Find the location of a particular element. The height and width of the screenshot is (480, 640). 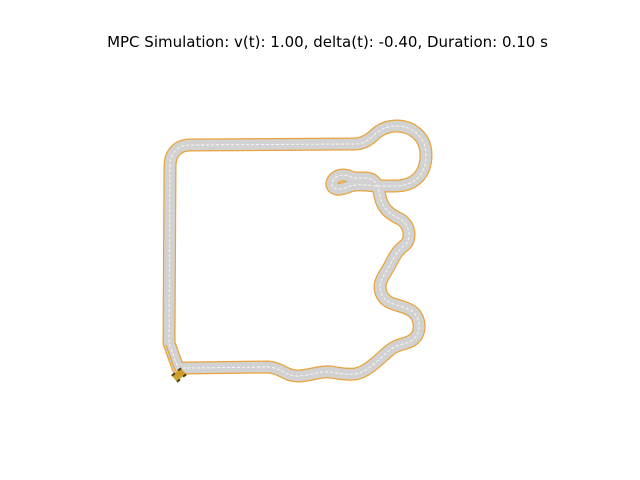

vehicle-wheel-rear-left is located at coordinates (173, 374).